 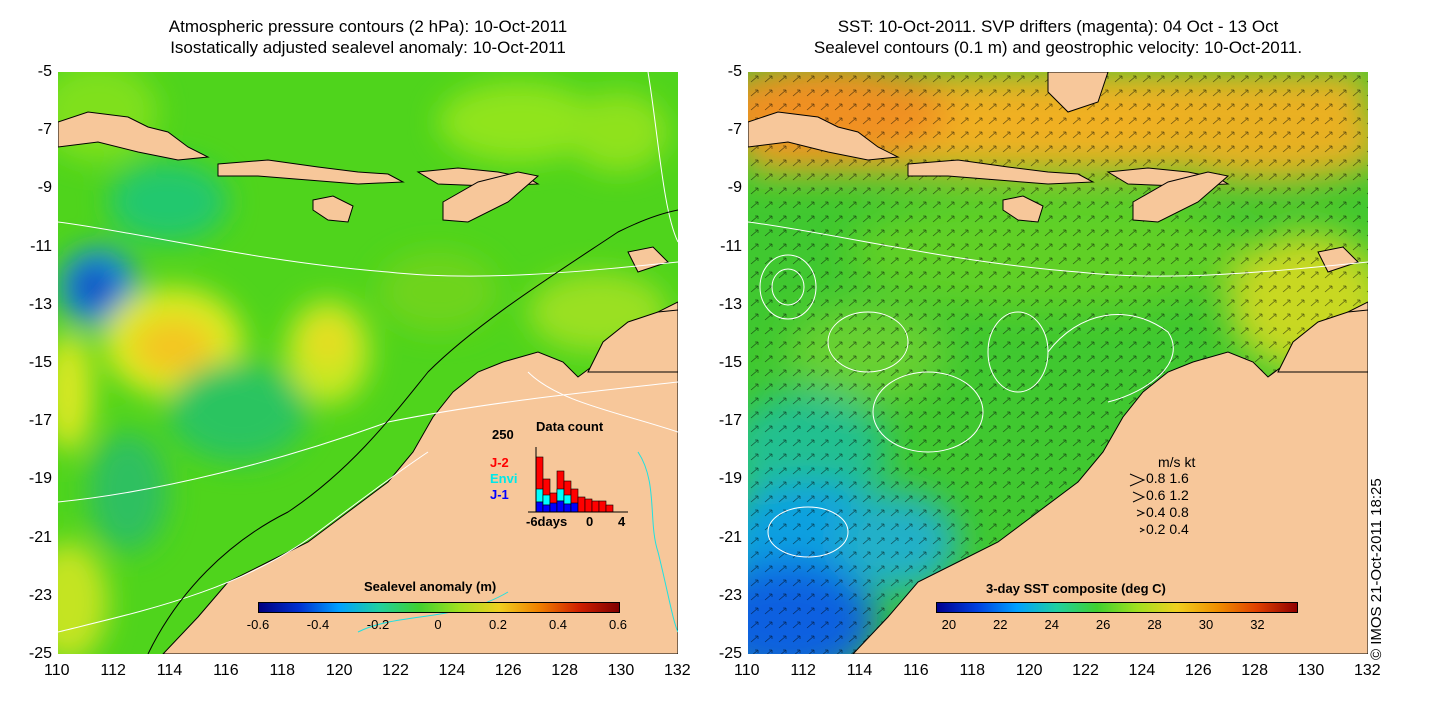 What do you see at coordinates (452, 670) in the screenshot?
I see `left-x-tick-label: 124` at bounding box center [452, 670].